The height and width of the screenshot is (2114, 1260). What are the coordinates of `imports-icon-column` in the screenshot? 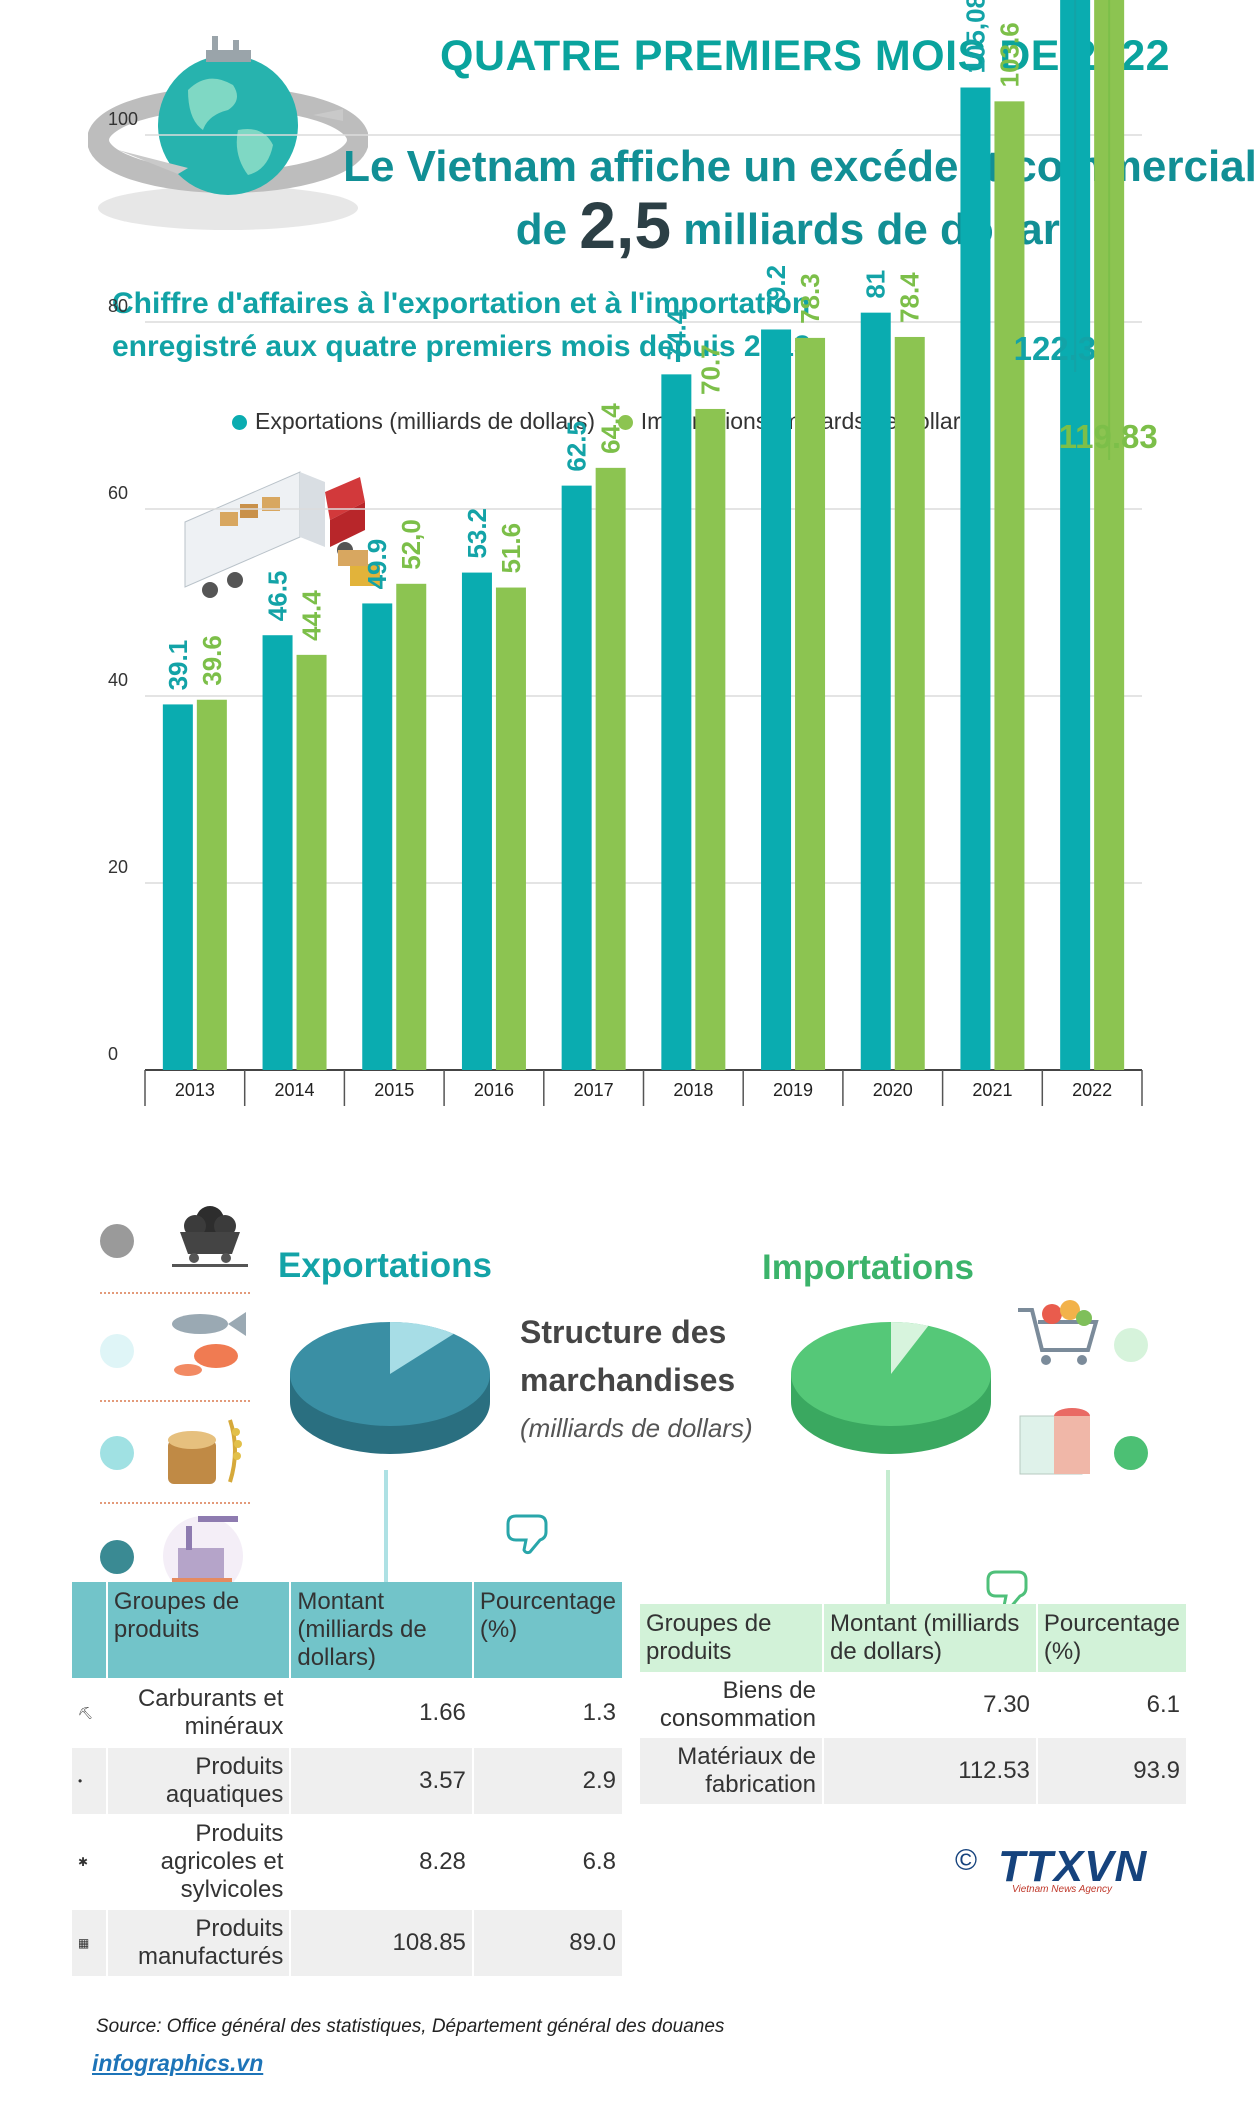 It's located at (1080, 1400).